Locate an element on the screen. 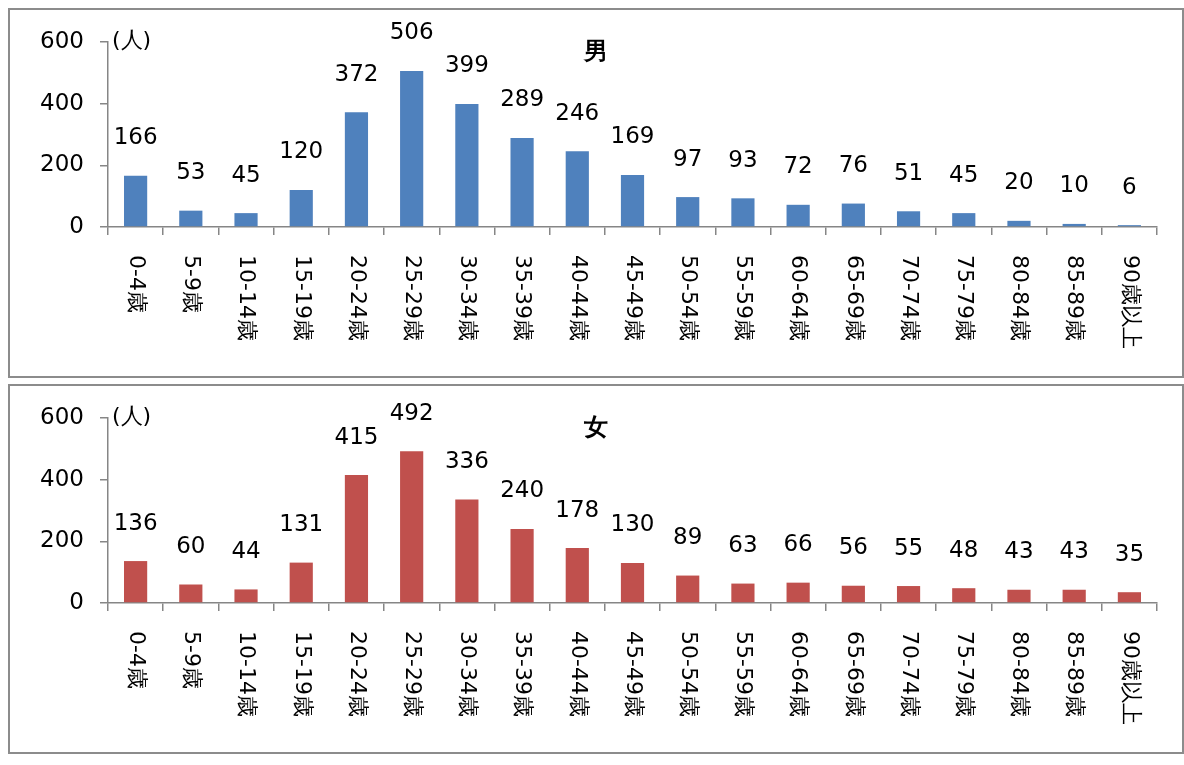 The image size is (1184, 765). chart-title: 女 is located at coordinates (595, 427).